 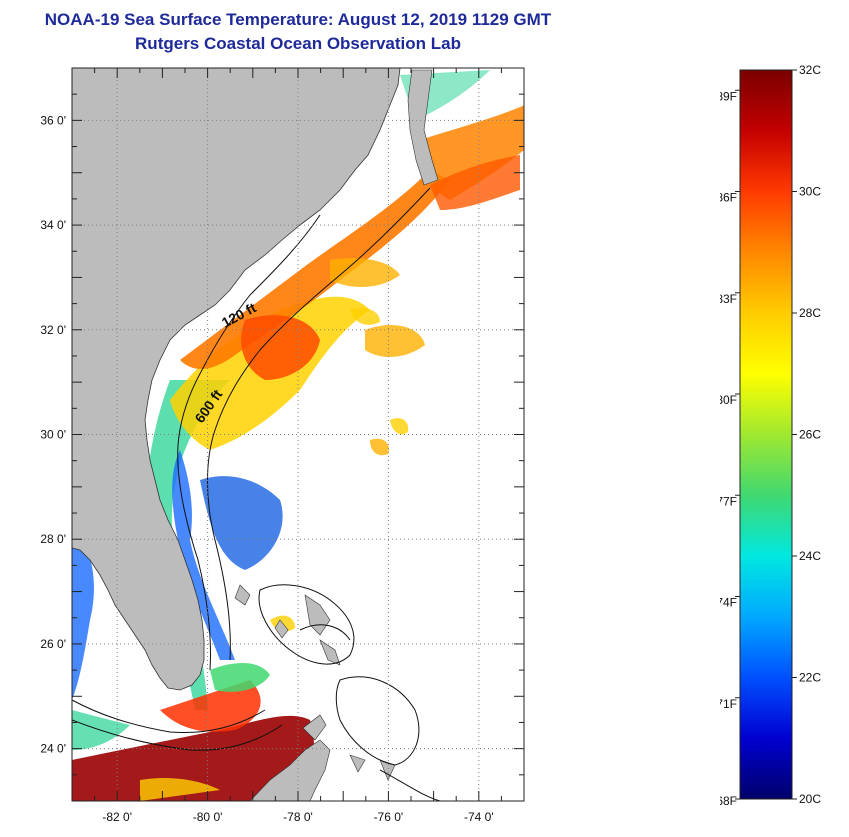 What do you see at coordinates (53, 539) in the screenshot?
I see `lat-label: 28 0'` at bounding box center [53, 539].